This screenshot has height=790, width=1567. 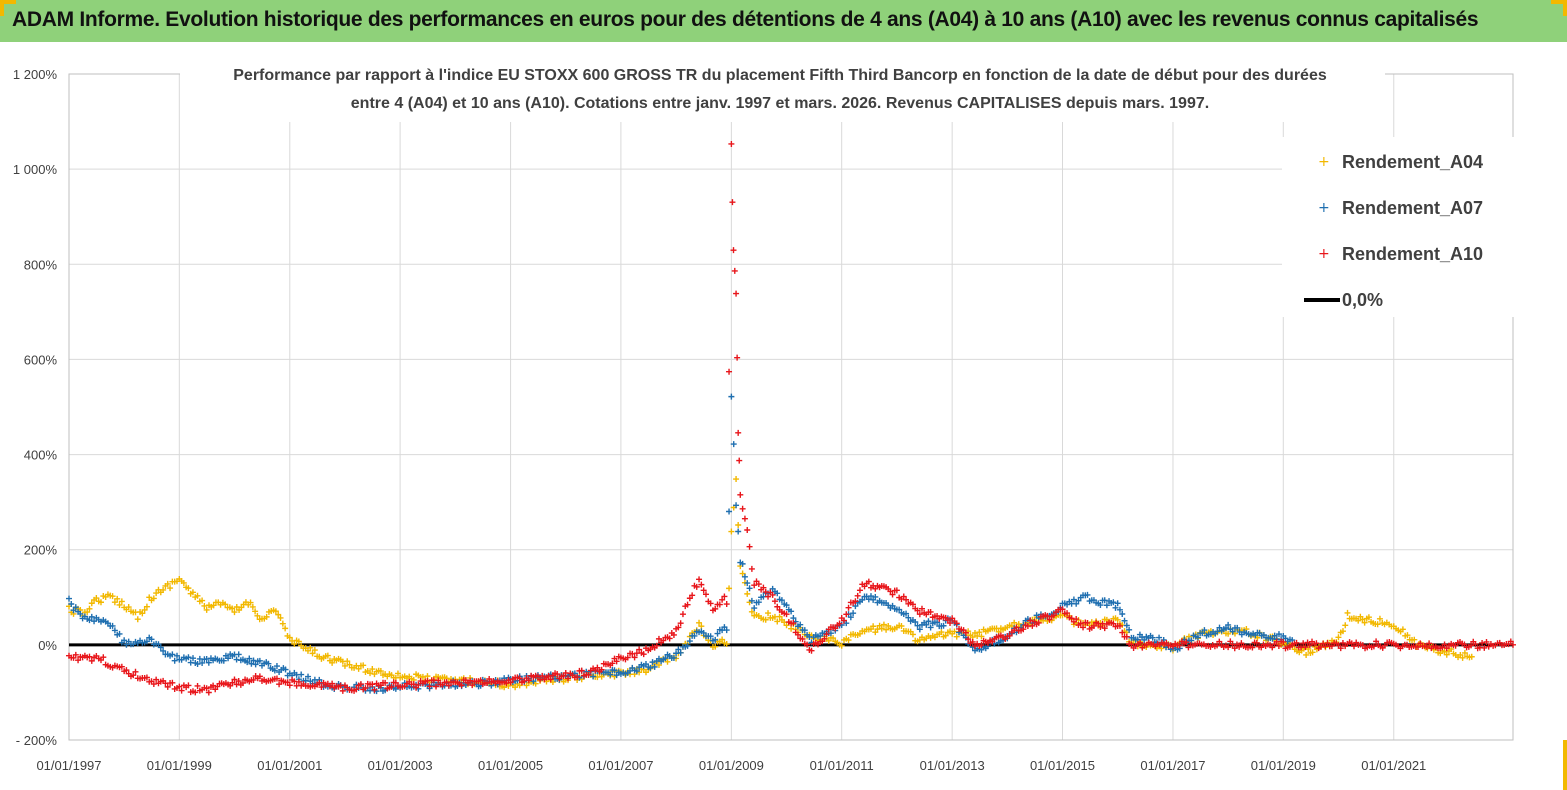 What do you see at coordinates (731, 765) in the screenshot?
I see `x-tick-label: 01/01/2009` at bounding box center [731, 765].